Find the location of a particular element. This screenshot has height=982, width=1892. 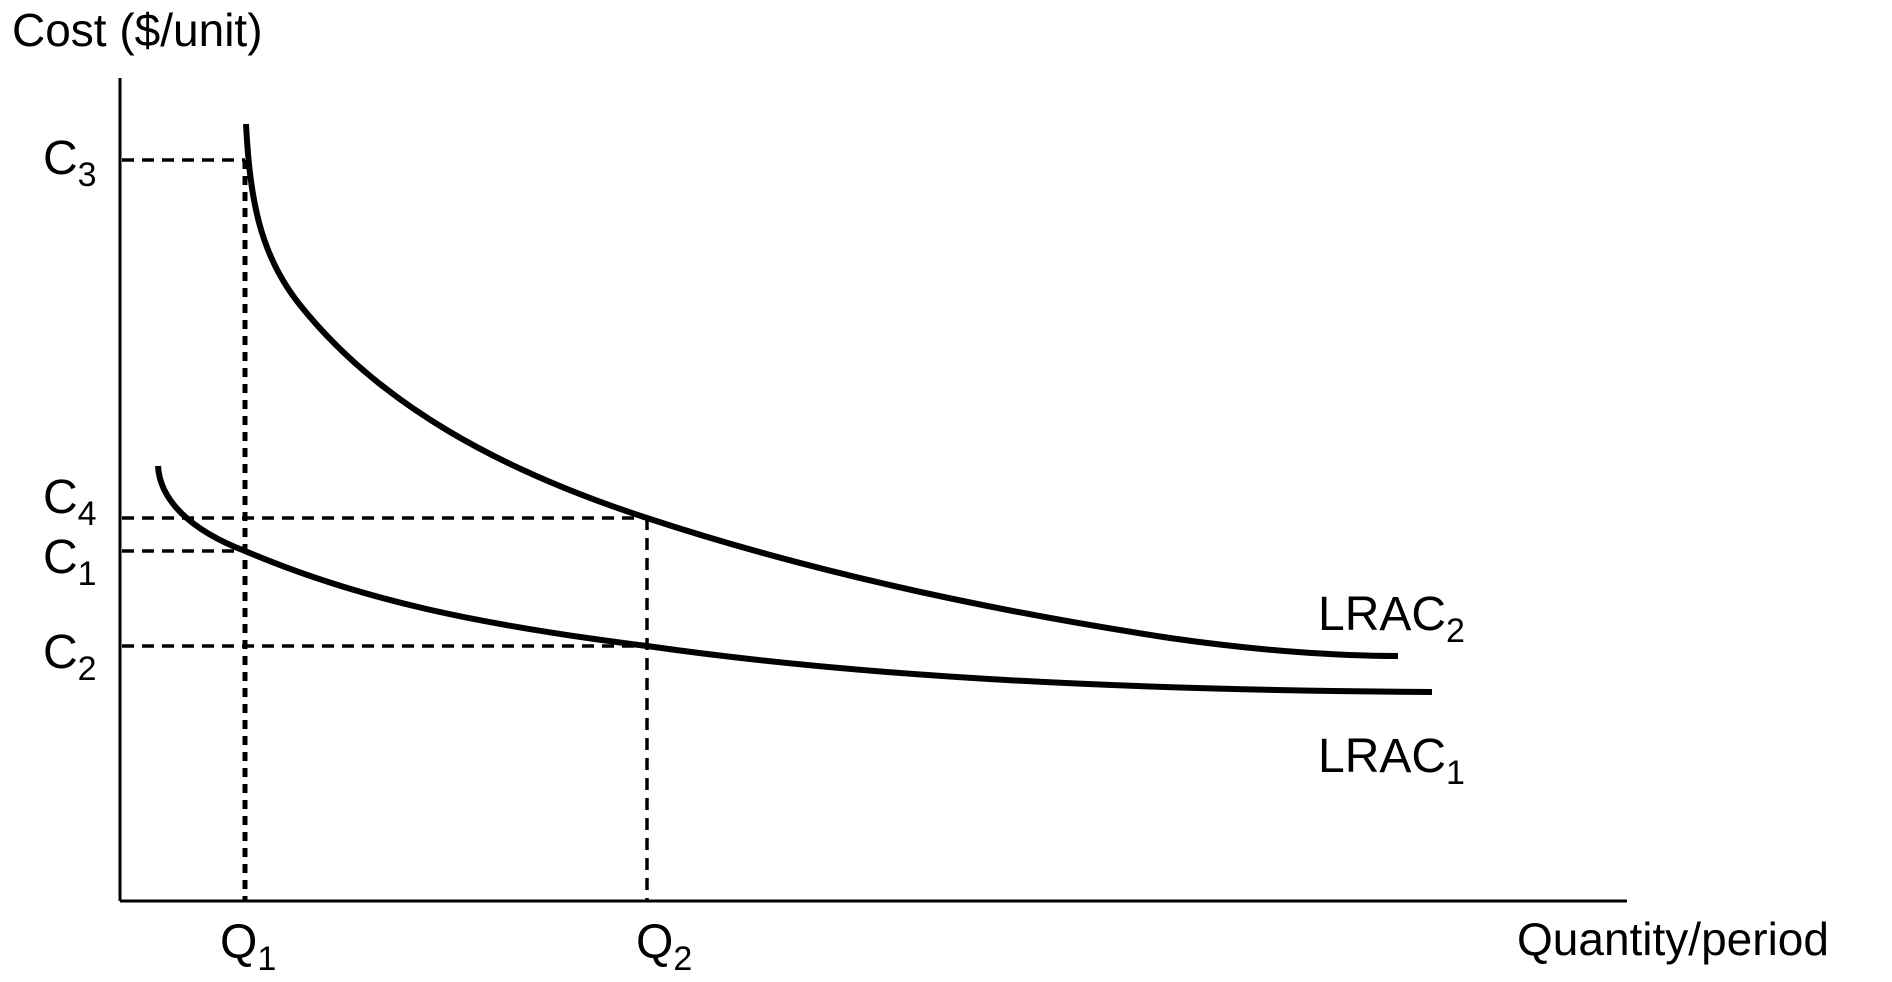

lrac2-label: LRAC2 is located at coordinates (1391, 619).